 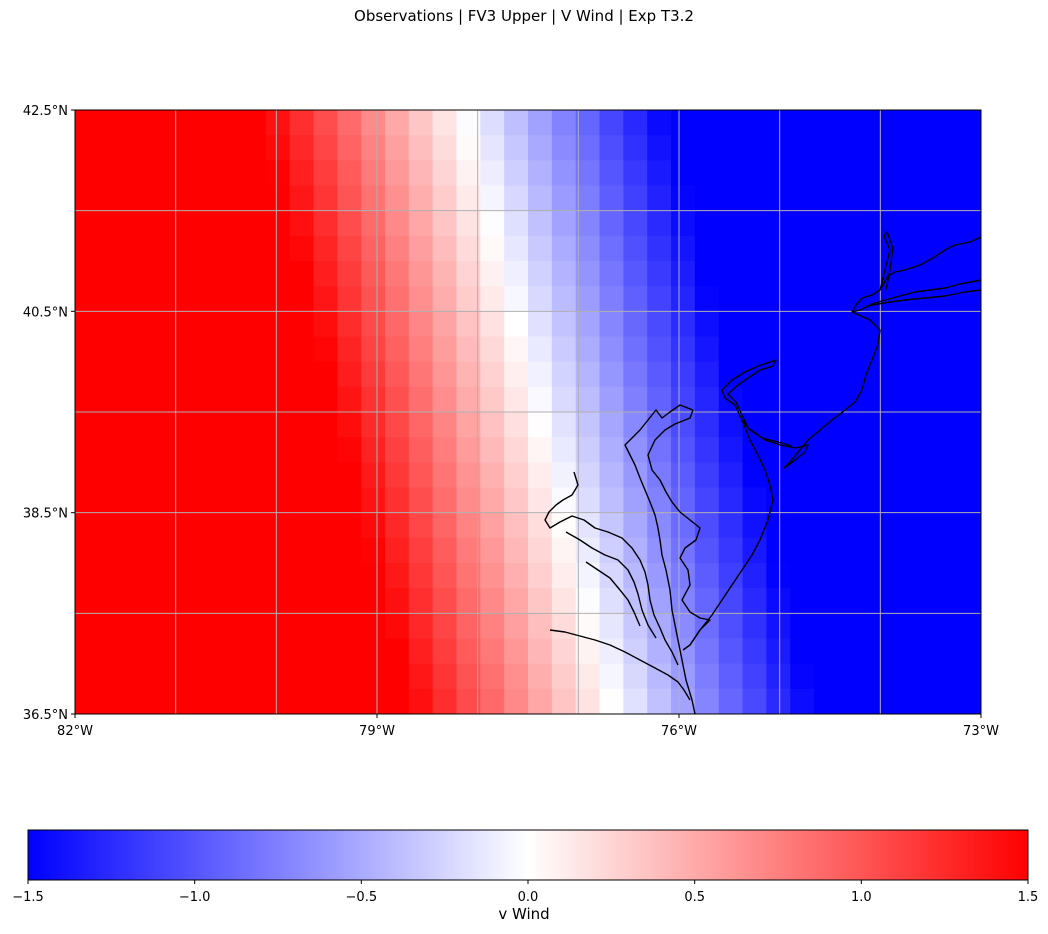 What do you see at coordinates (75, 731) in the screenshot?
I see `x-tick-label: 82°W` at bounding box center [75, 731].